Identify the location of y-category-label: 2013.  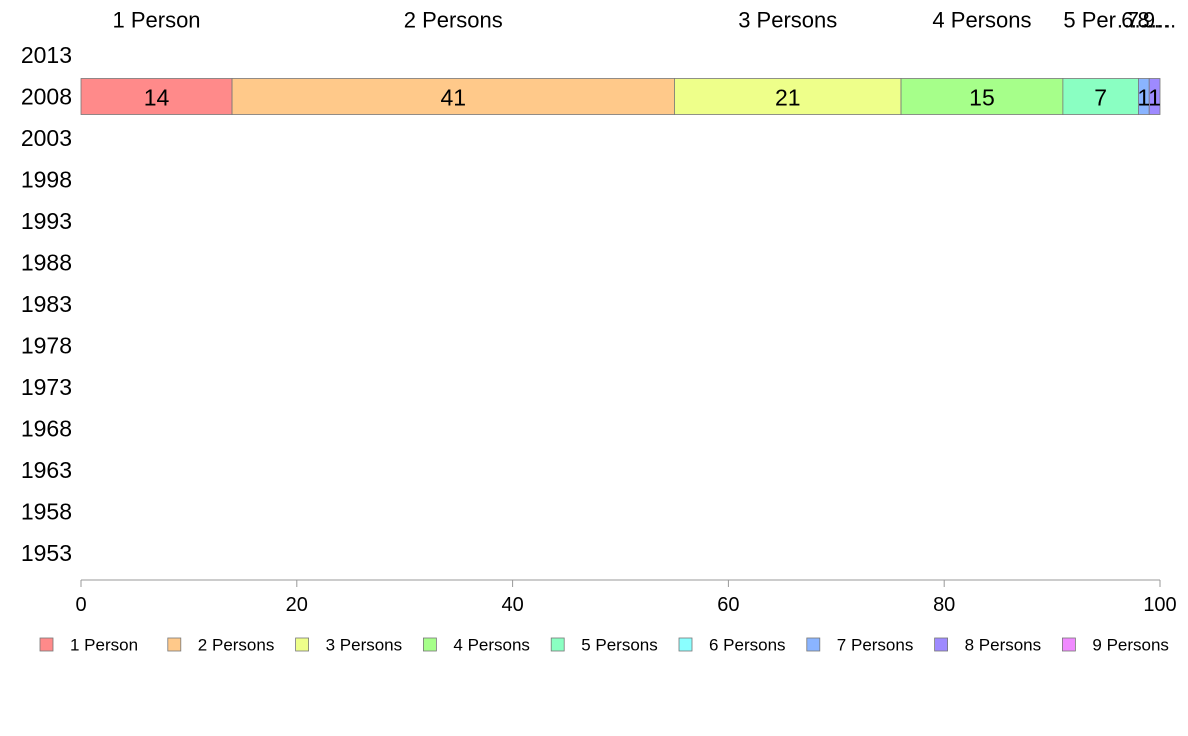
(46, 55).